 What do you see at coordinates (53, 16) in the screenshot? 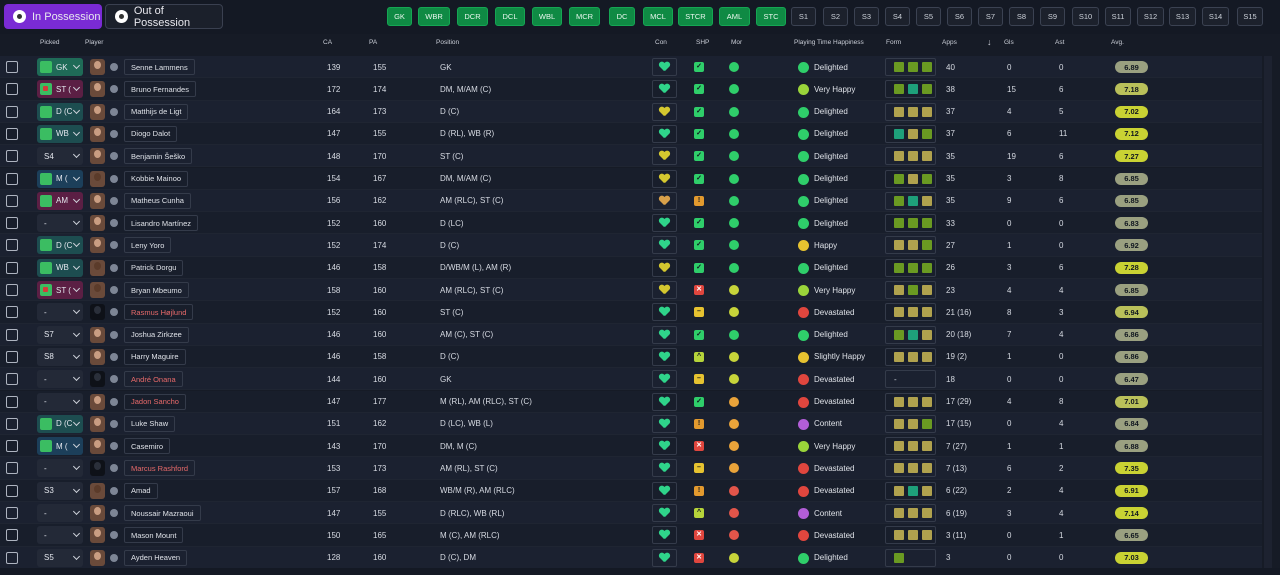
I see `tab-in-possession: In Possession` at bounding box center [53, 16].